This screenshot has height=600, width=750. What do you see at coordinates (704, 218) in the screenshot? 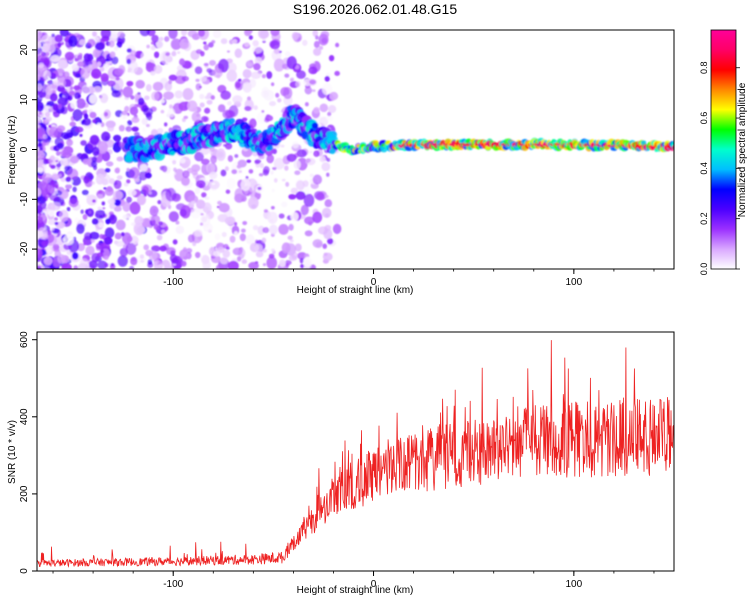
I see `colorbar-tick-label: 0.2` at bounding box center [704, 218].